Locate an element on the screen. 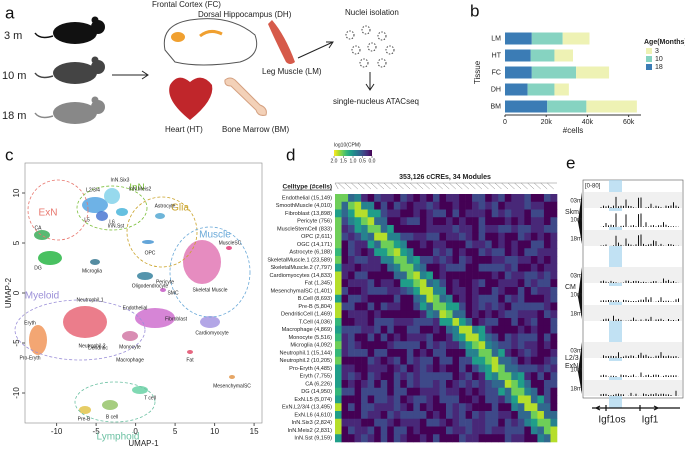  age-label: 03m is located at coordinates (576, 277).